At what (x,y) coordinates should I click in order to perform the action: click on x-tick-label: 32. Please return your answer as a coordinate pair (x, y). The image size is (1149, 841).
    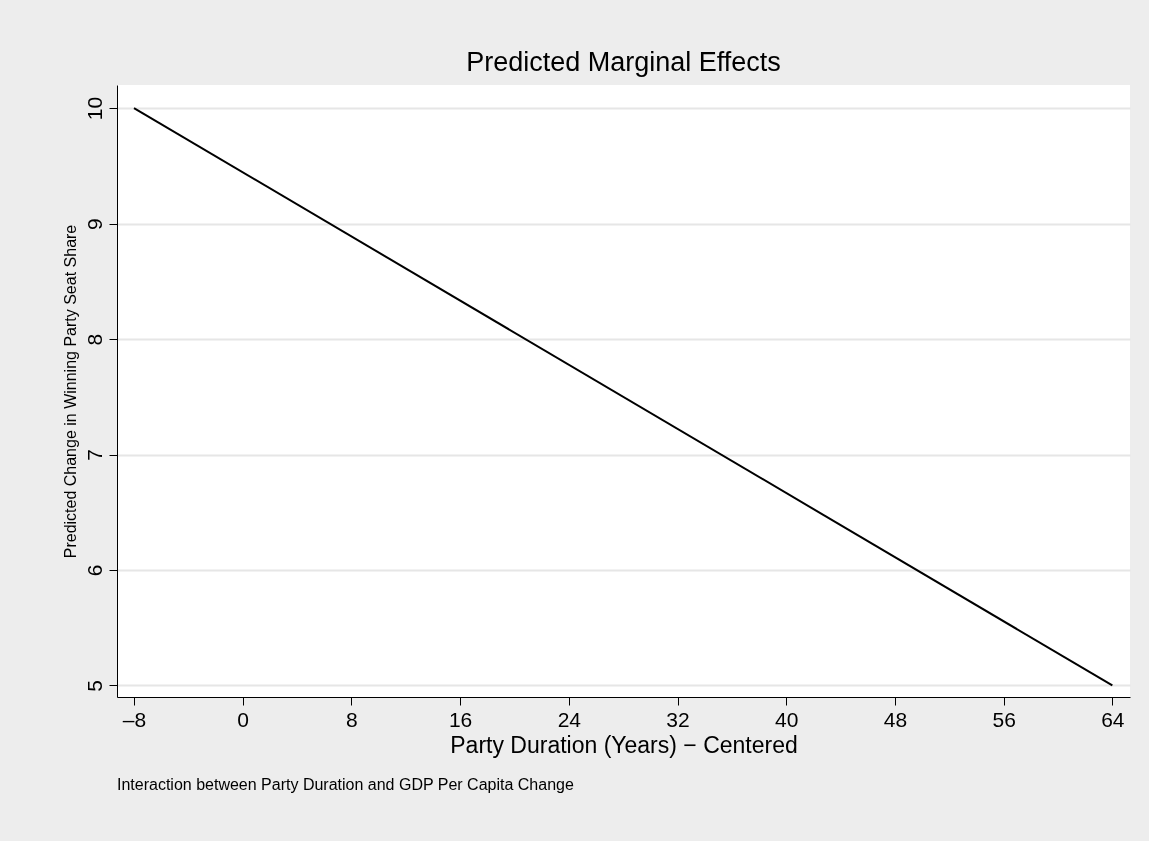
    Looking at the image, I should click on (678, 719).